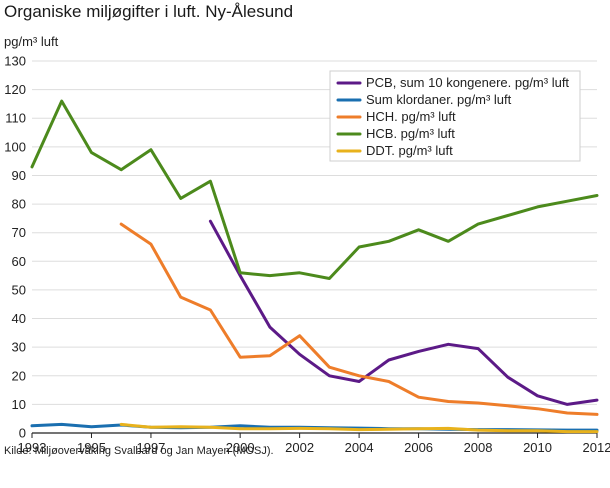 The image size is (610, 488). I want to click on y-tick-label: 110, so click(15, 118).